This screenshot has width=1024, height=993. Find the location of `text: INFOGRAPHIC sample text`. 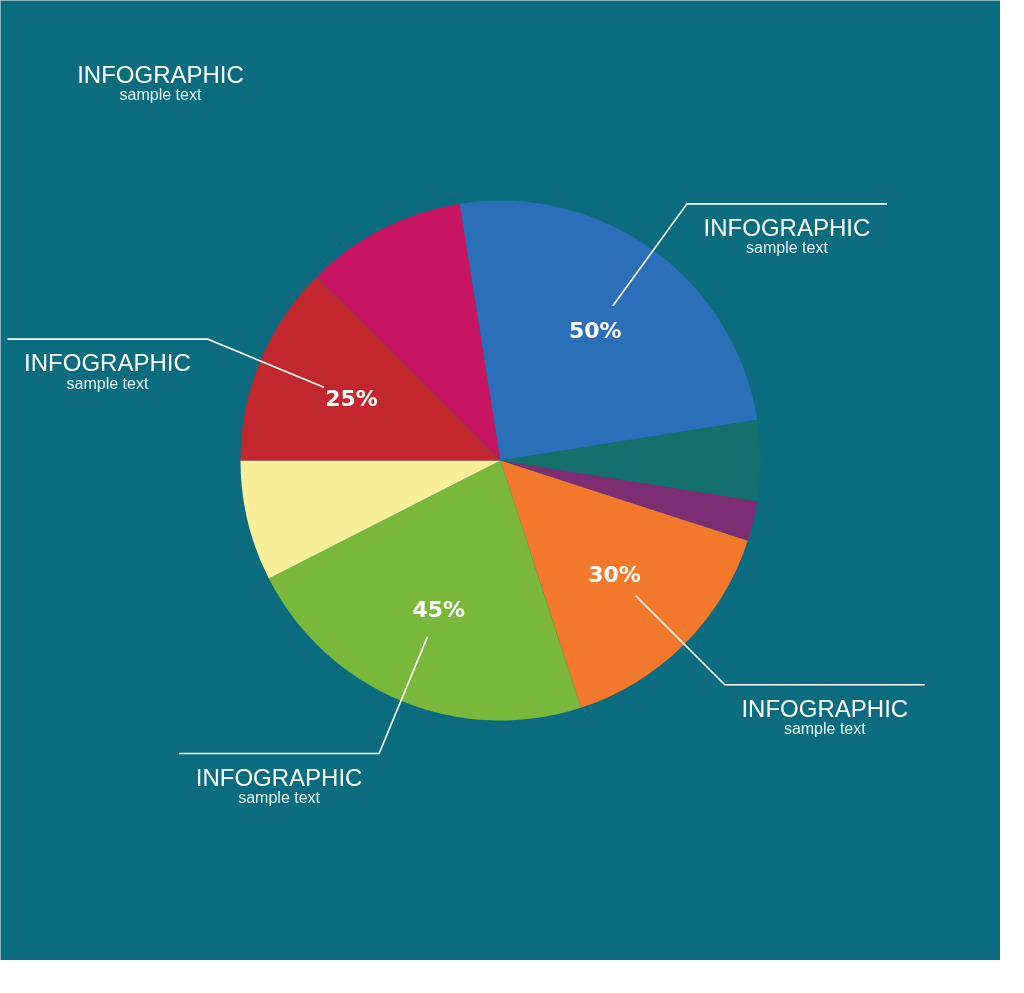

text: INFOGRAPHIC sample text is located at coordinates (160, 82).